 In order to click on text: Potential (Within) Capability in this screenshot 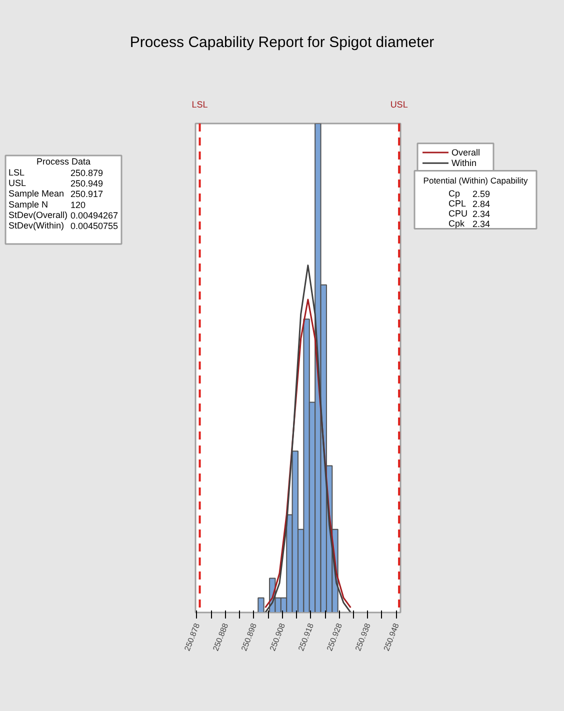, I will do `click(475, 181)`.